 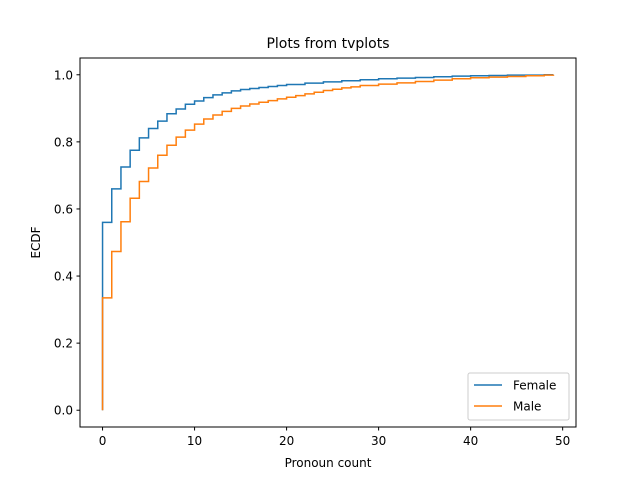 I want to click on x-tick-label: 40, so click(x=470, y=441).